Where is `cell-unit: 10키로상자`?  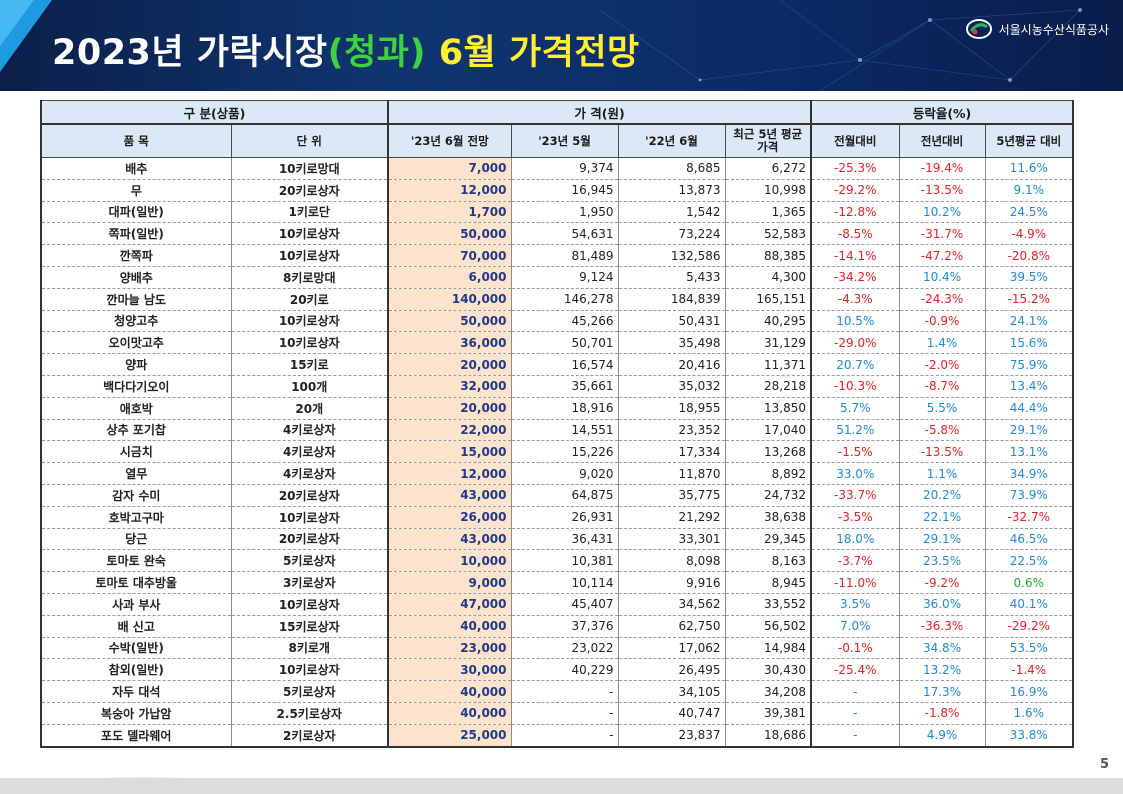
cell-unit: 10키로상자 is located at coordinates (309, 670).